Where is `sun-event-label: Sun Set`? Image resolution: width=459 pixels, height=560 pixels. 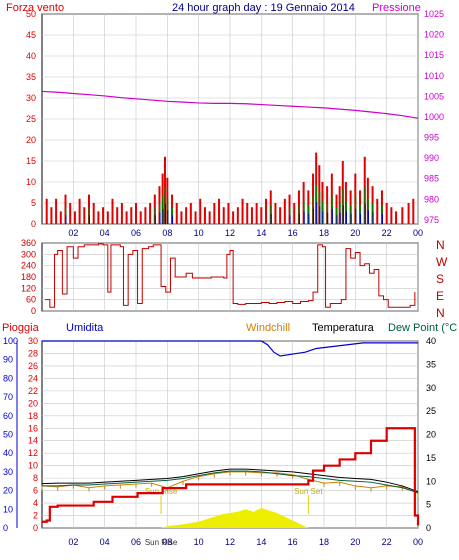
sun-event-label: Sun Set is located at coordinates (308, 491).